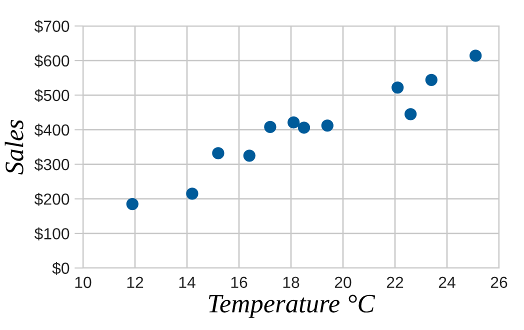  I want to click on y-tick-label: $500, so click(52, 95).